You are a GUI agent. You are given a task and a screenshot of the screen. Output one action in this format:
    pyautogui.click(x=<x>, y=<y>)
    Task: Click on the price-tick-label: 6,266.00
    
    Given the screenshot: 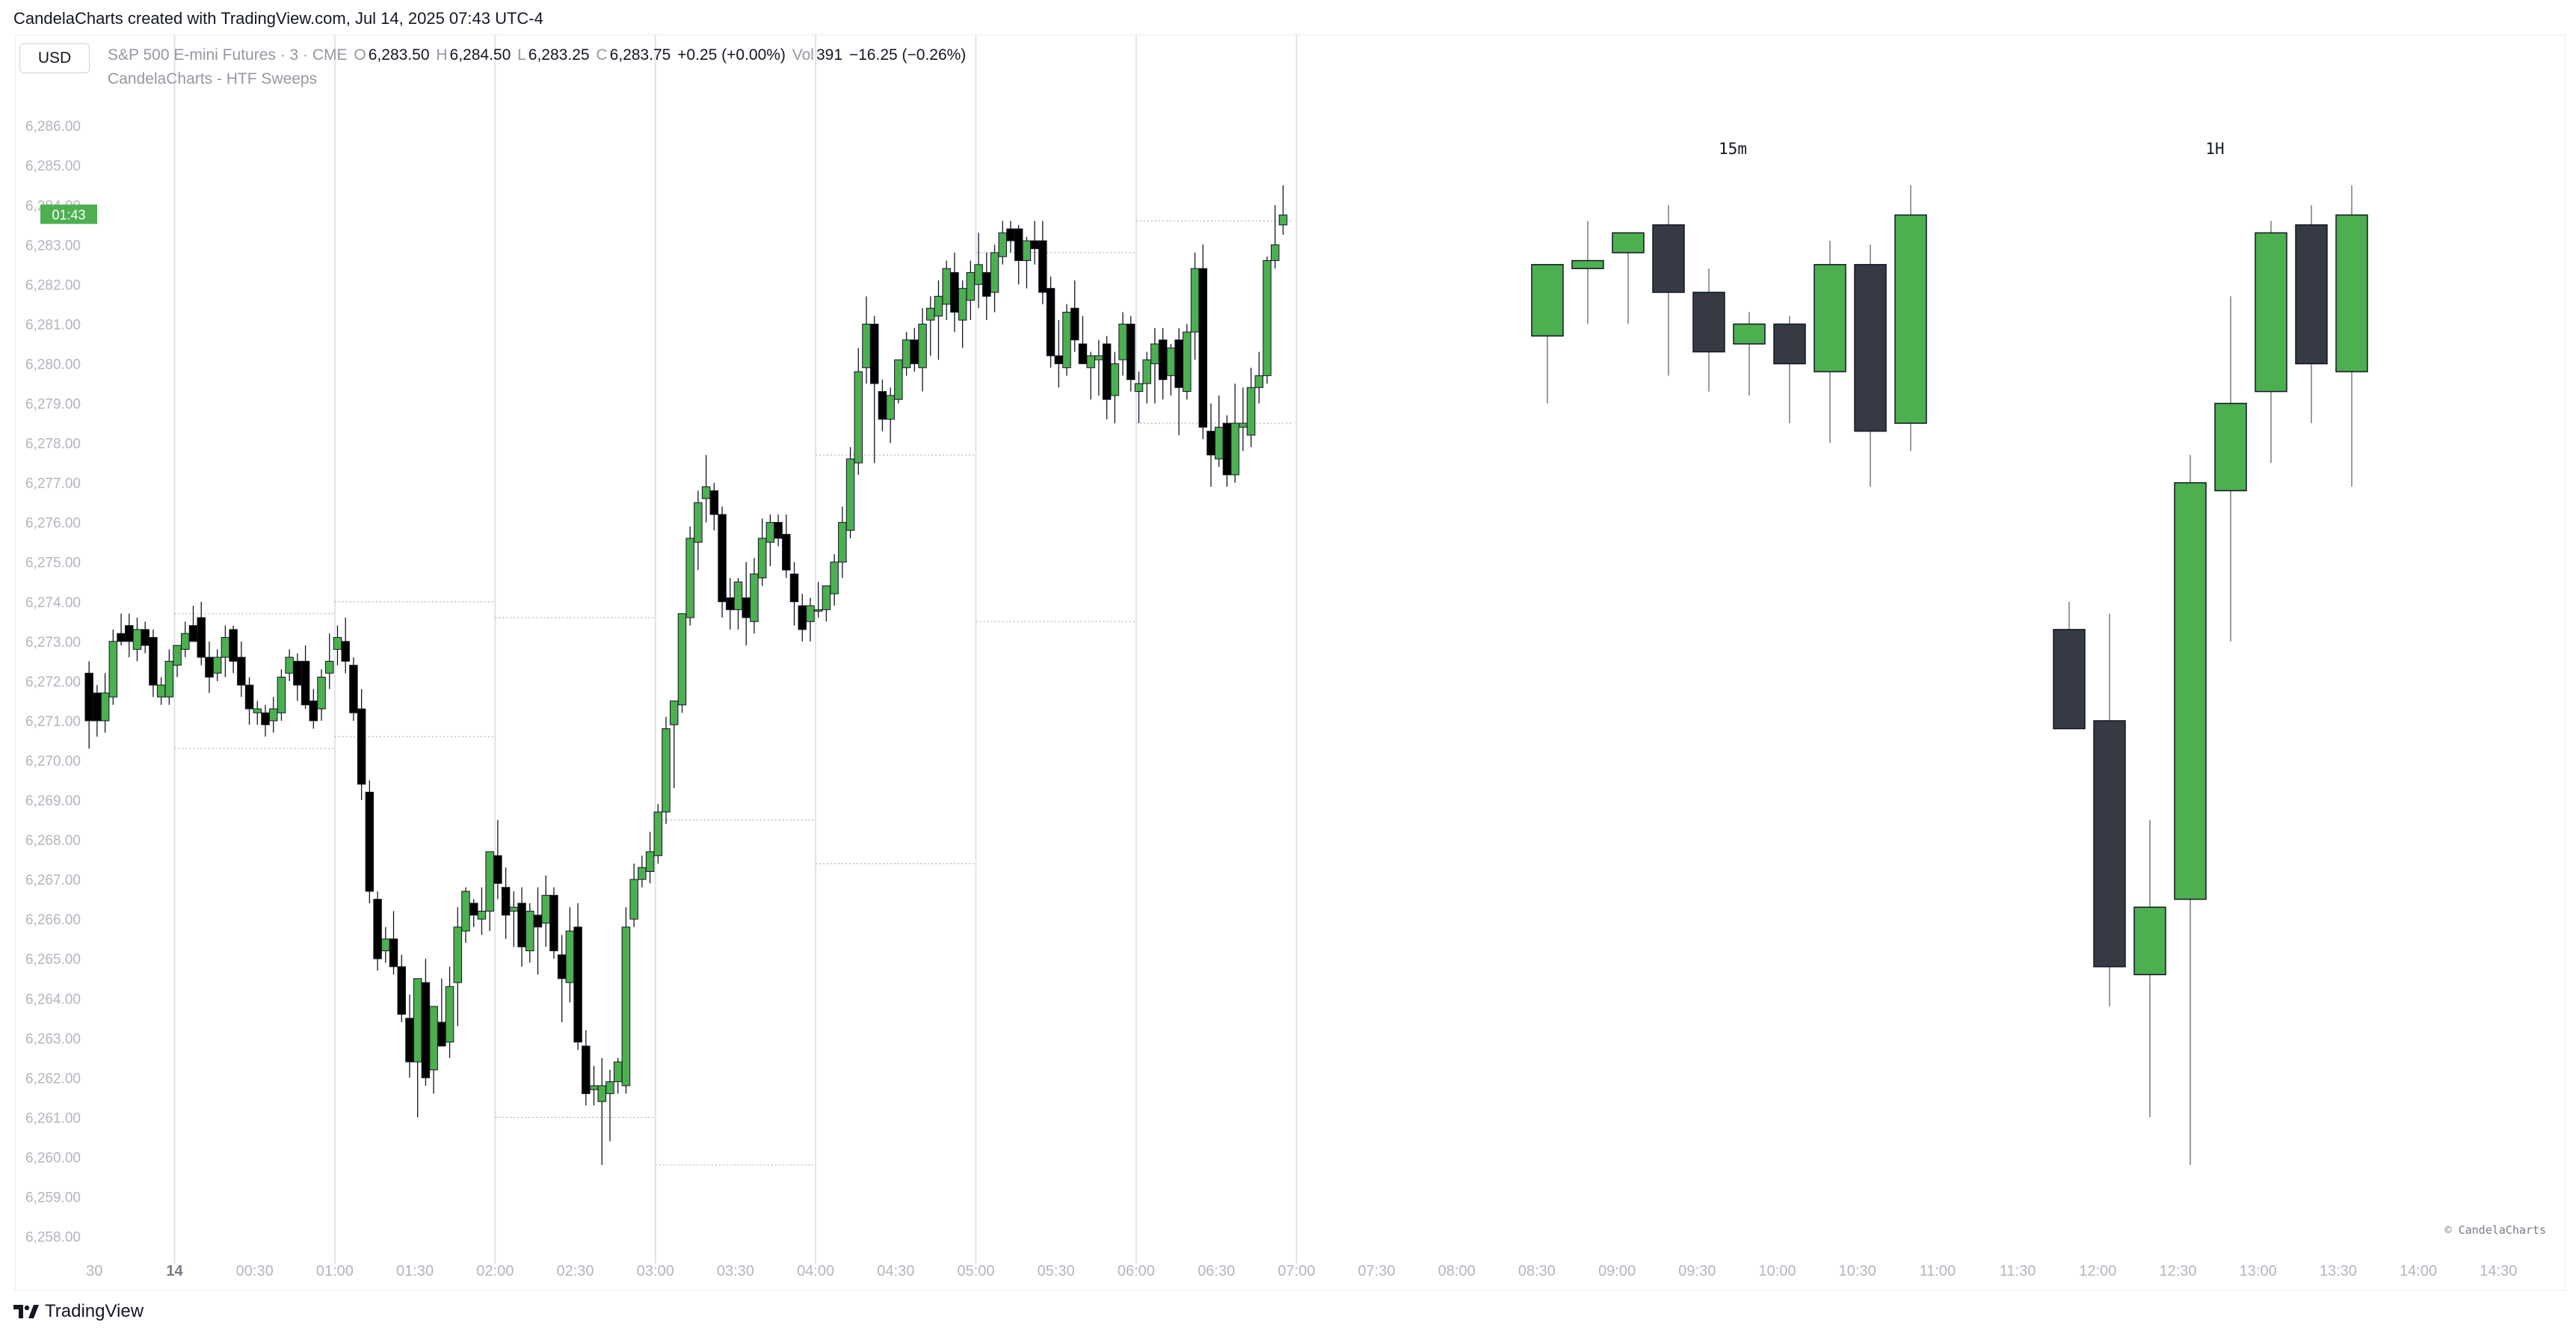 What is the action you would take?
    pyautogui.click(x=53, y=920)
    